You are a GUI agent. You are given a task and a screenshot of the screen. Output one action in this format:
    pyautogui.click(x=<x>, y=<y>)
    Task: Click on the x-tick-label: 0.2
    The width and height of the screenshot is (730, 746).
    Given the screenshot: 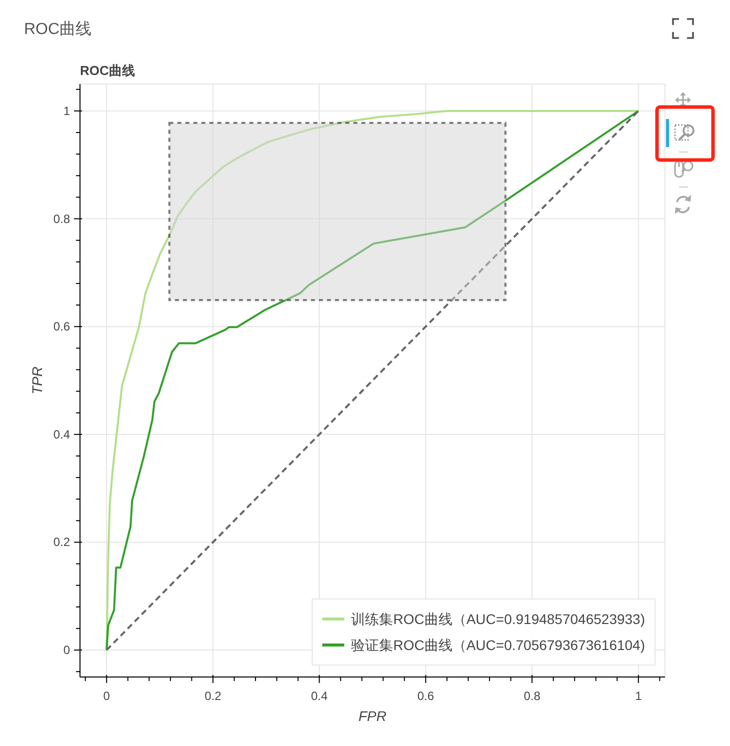 What is the action you would take?
    pyautogui.click(x=213, y=696)
    